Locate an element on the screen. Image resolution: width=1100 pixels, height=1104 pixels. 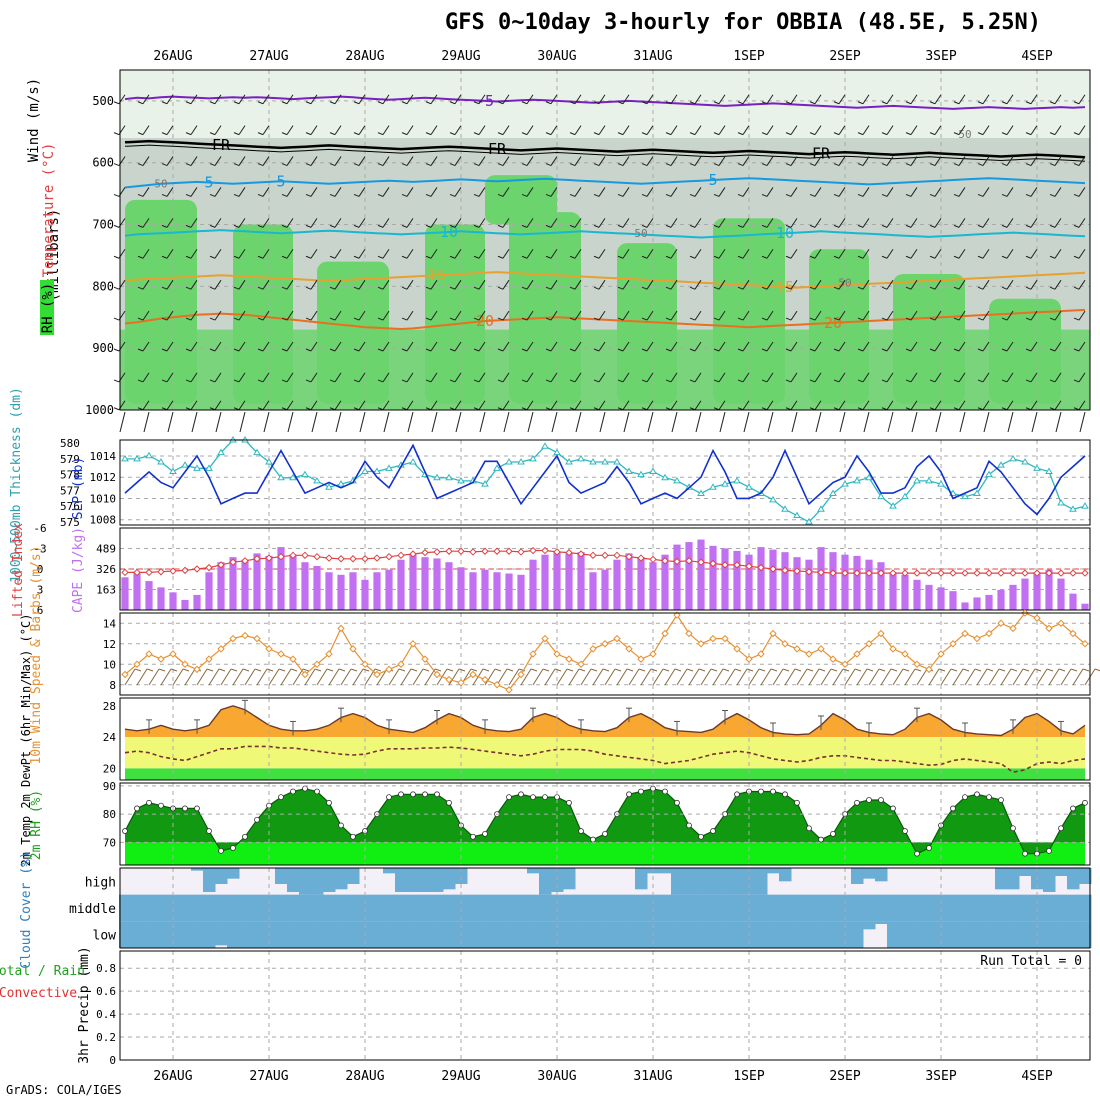
rh2m-panel-frame is located at coordinates (605, 824).